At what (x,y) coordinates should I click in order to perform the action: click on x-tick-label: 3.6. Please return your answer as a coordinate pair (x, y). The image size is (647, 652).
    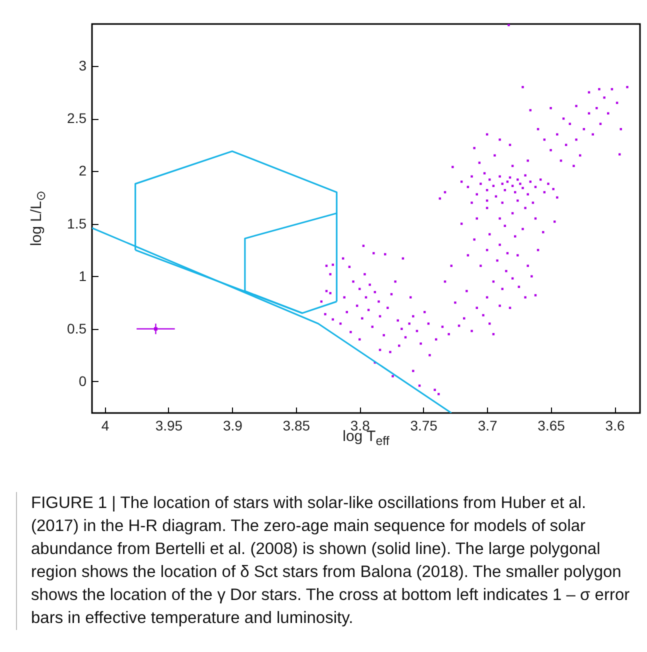
    Looking at the image, I should click on (615, 426).